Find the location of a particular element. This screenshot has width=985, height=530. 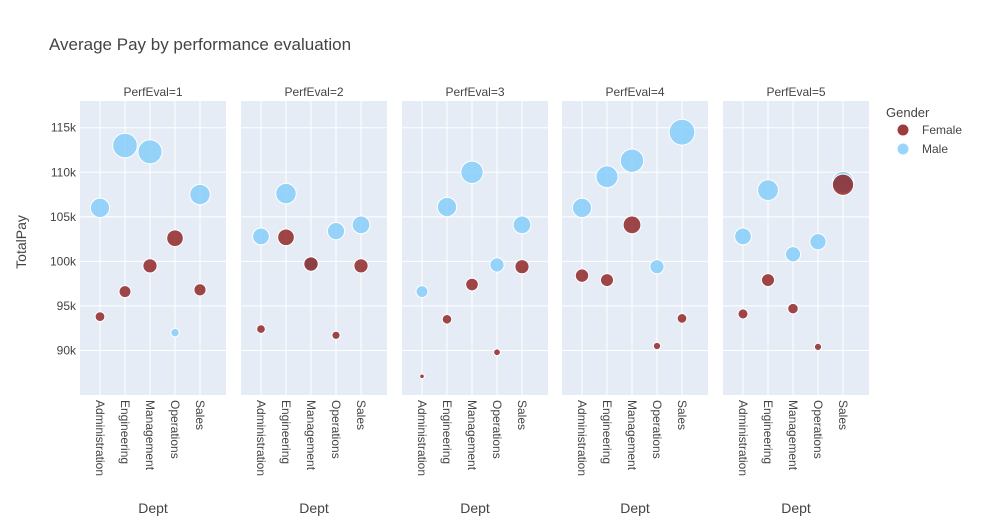

legend-entry-female: Female is located at coordinates (929, 130).